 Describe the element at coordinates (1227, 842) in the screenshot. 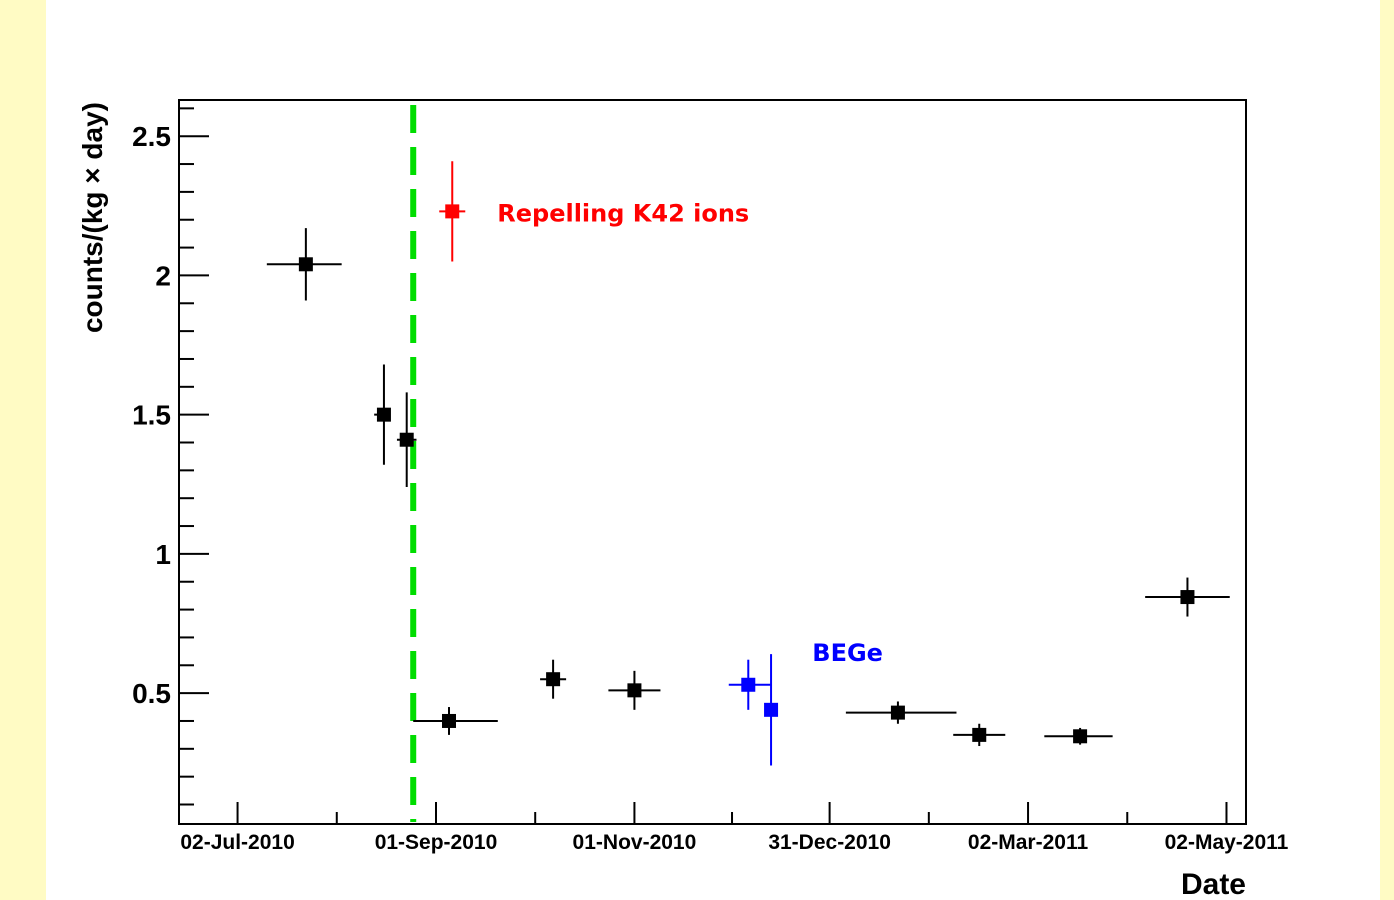

I see `x-tick-label: 02-May-2011` at that location.